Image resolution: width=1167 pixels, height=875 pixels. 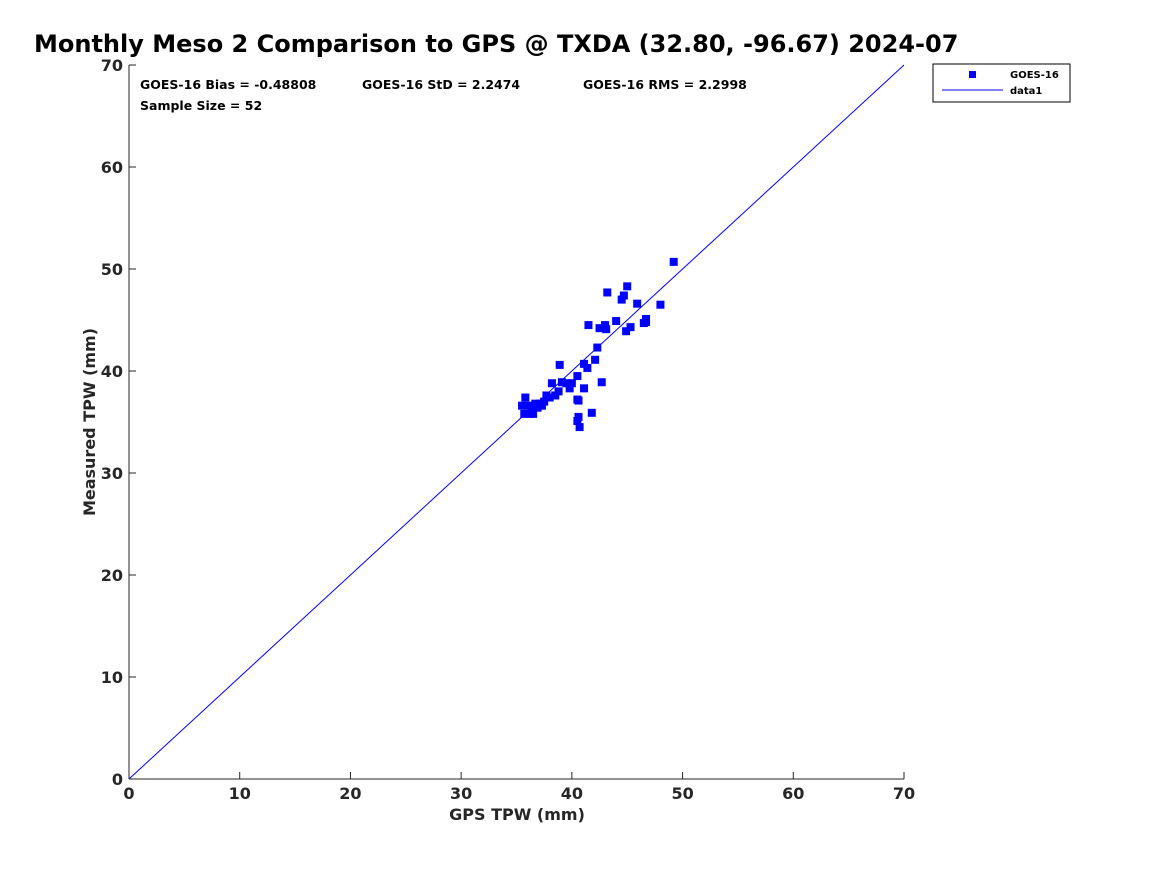 What do you see at coordinates (1026, 91) in the screenshot?
I see `legend-label-data1: data1` at bounding box center [1026, 91].